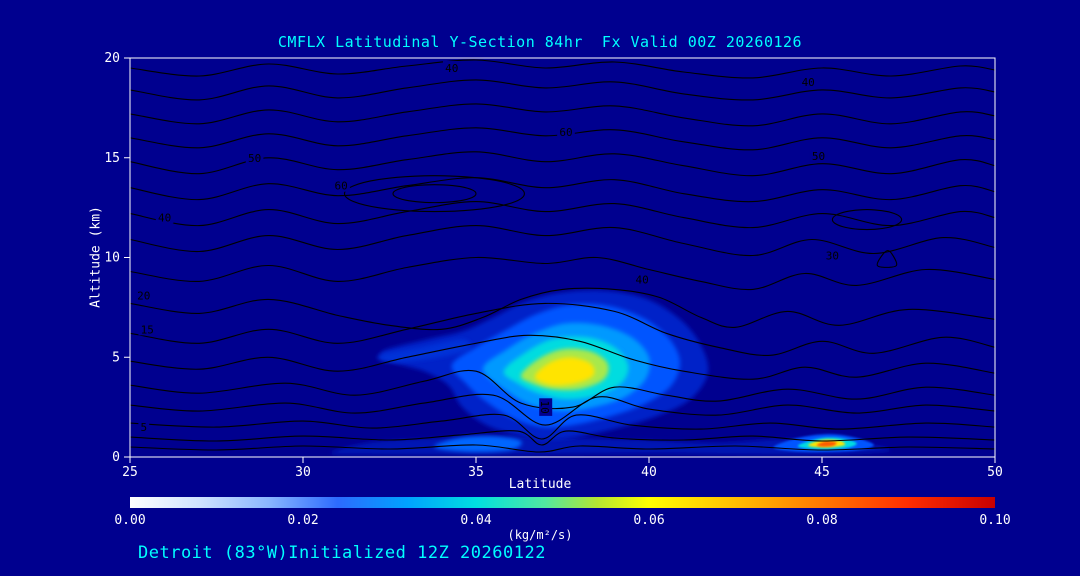  I want to click on svg-text: 35, so click(476, 472).